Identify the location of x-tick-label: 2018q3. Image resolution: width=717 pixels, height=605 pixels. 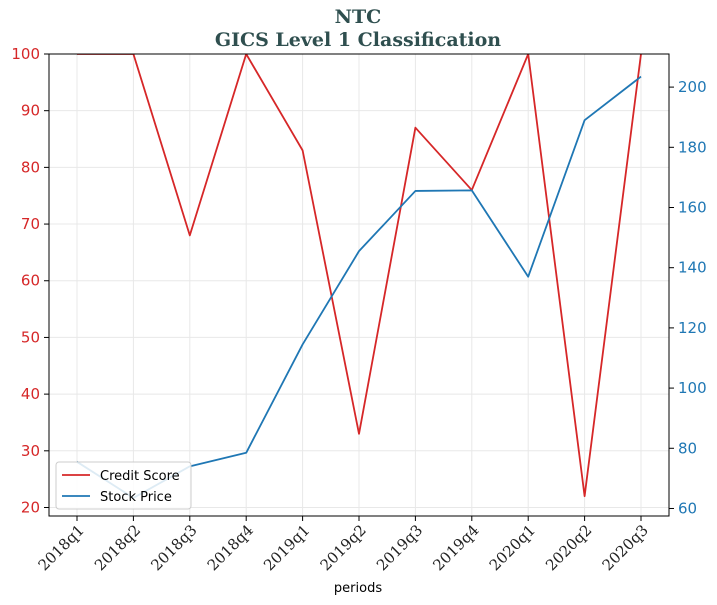
(173, 547).